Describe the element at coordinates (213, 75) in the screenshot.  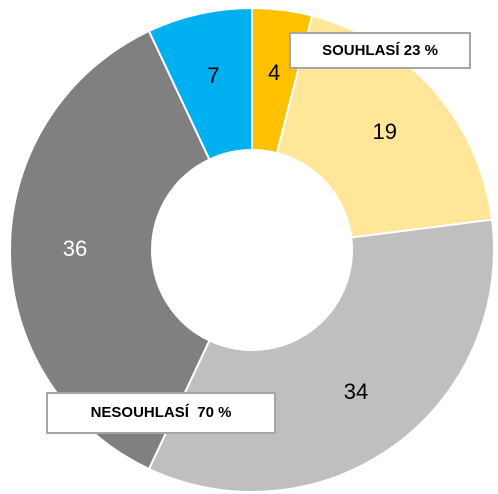
I see `value-label: 7` at that location.